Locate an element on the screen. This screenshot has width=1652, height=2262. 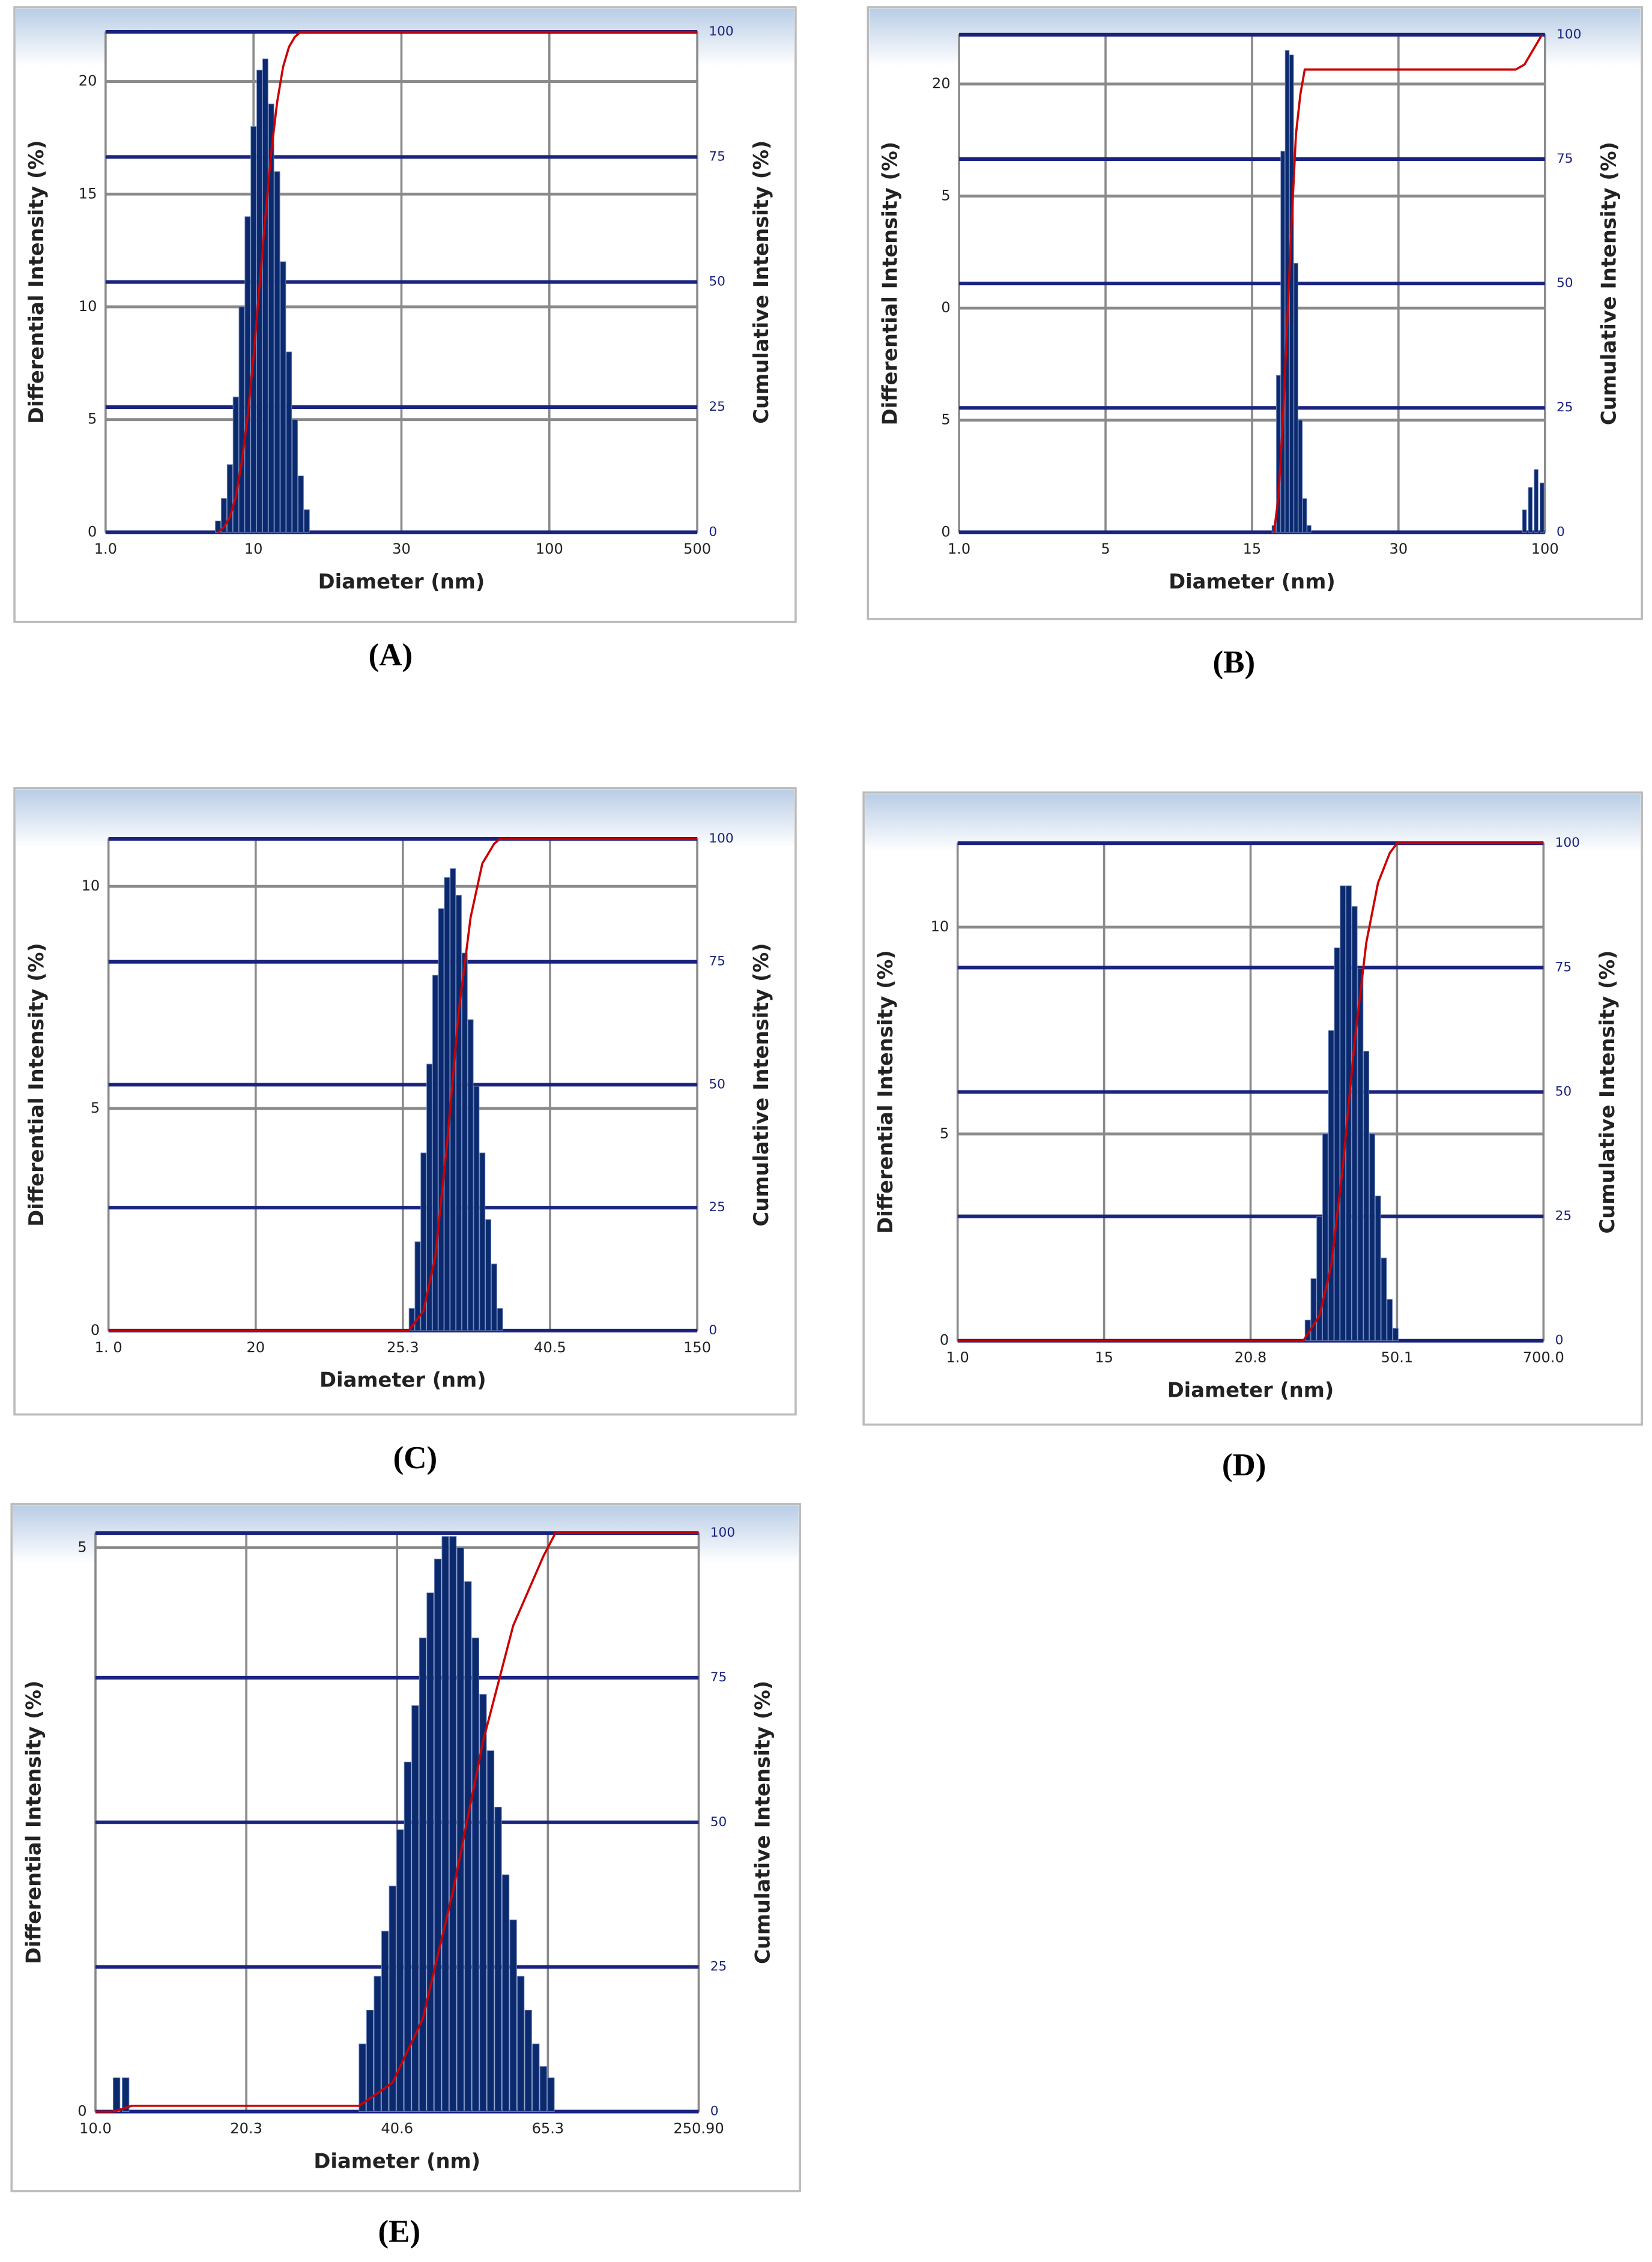
x-tick-label: 100 is located at coordinates (549, 548).